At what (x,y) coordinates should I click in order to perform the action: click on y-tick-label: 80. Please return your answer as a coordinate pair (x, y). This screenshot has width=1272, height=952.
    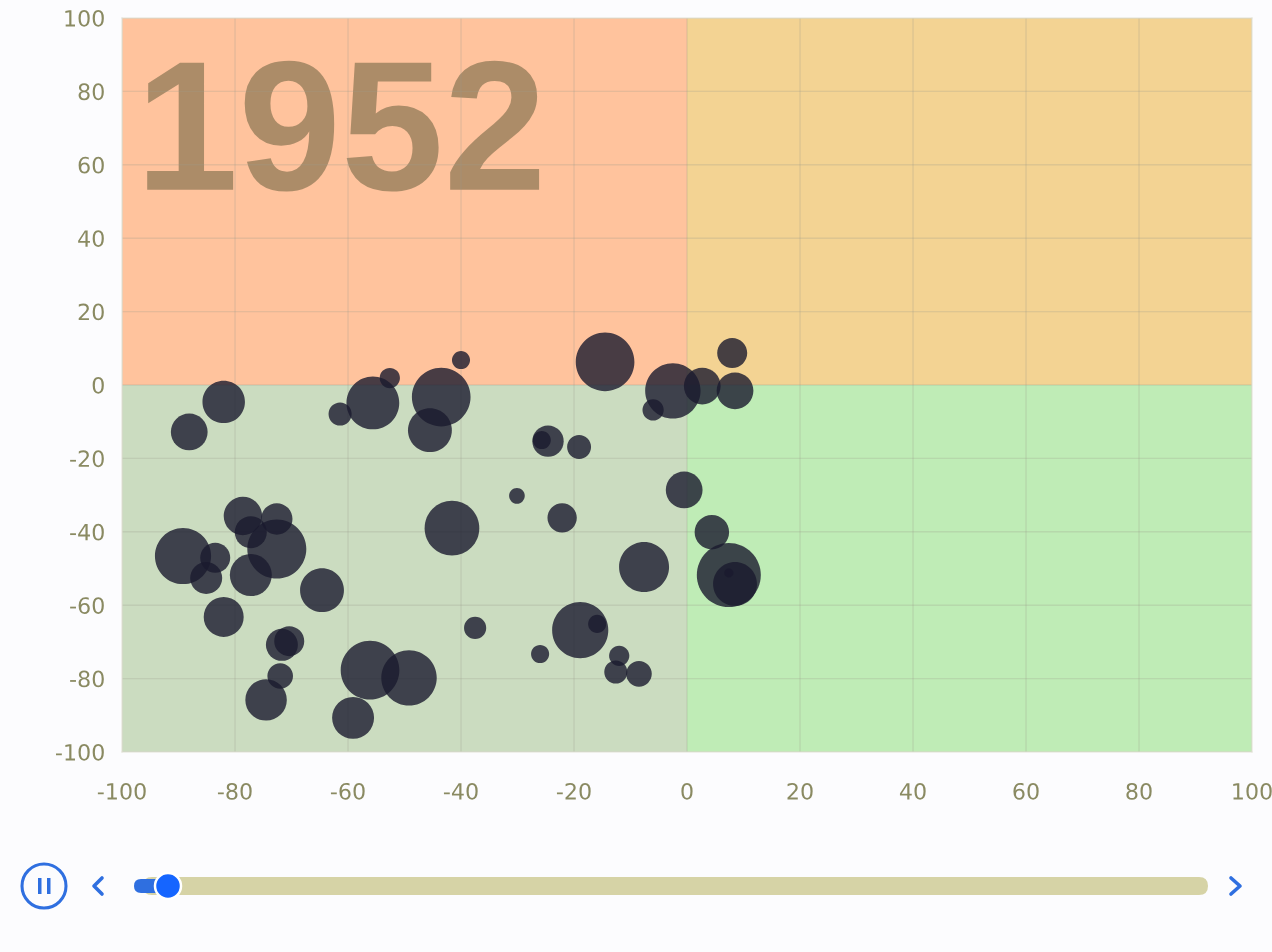
    Looking at the image, I should click on (91, 92).